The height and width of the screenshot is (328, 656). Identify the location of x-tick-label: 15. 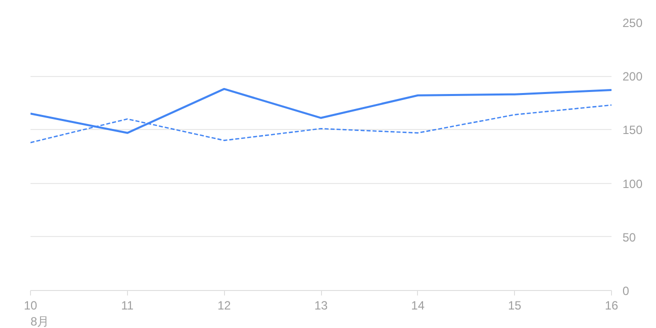
(515, 305).